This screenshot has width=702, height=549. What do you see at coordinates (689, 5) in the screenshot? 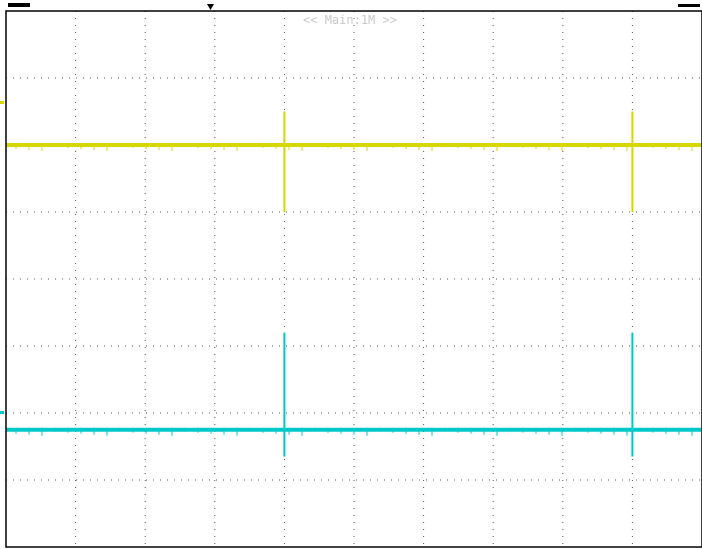
I see `right-corner-indicator` at bounding box center [689, 5].